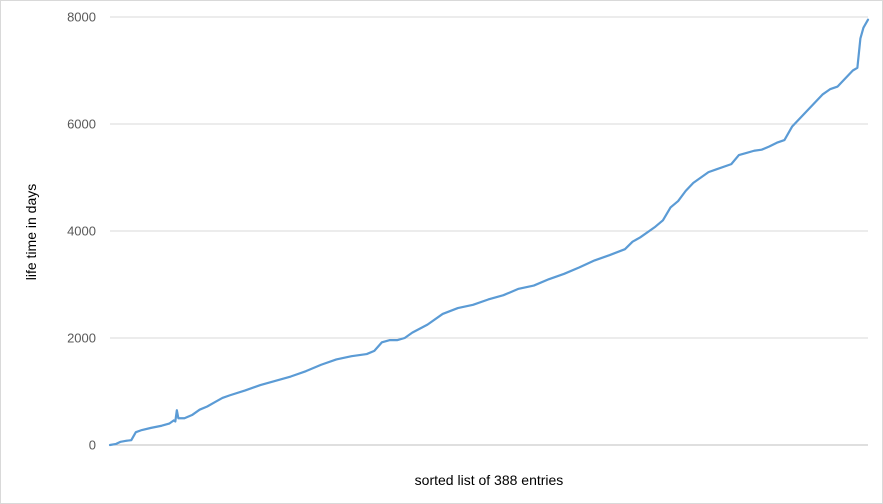 The height and width of the screenshot is (504, 883). I want to click on y-tick-label-2000: 2000, so click(81, 338).